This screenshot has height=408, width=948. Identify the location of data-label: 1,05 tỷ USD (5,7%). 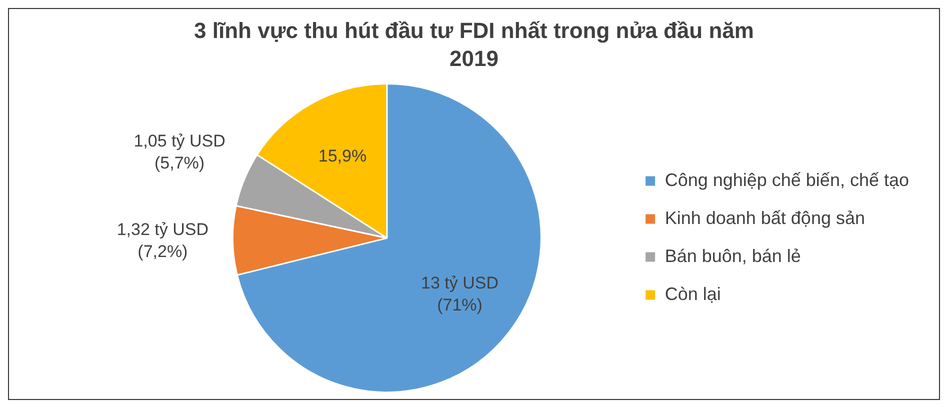
(180, 151).